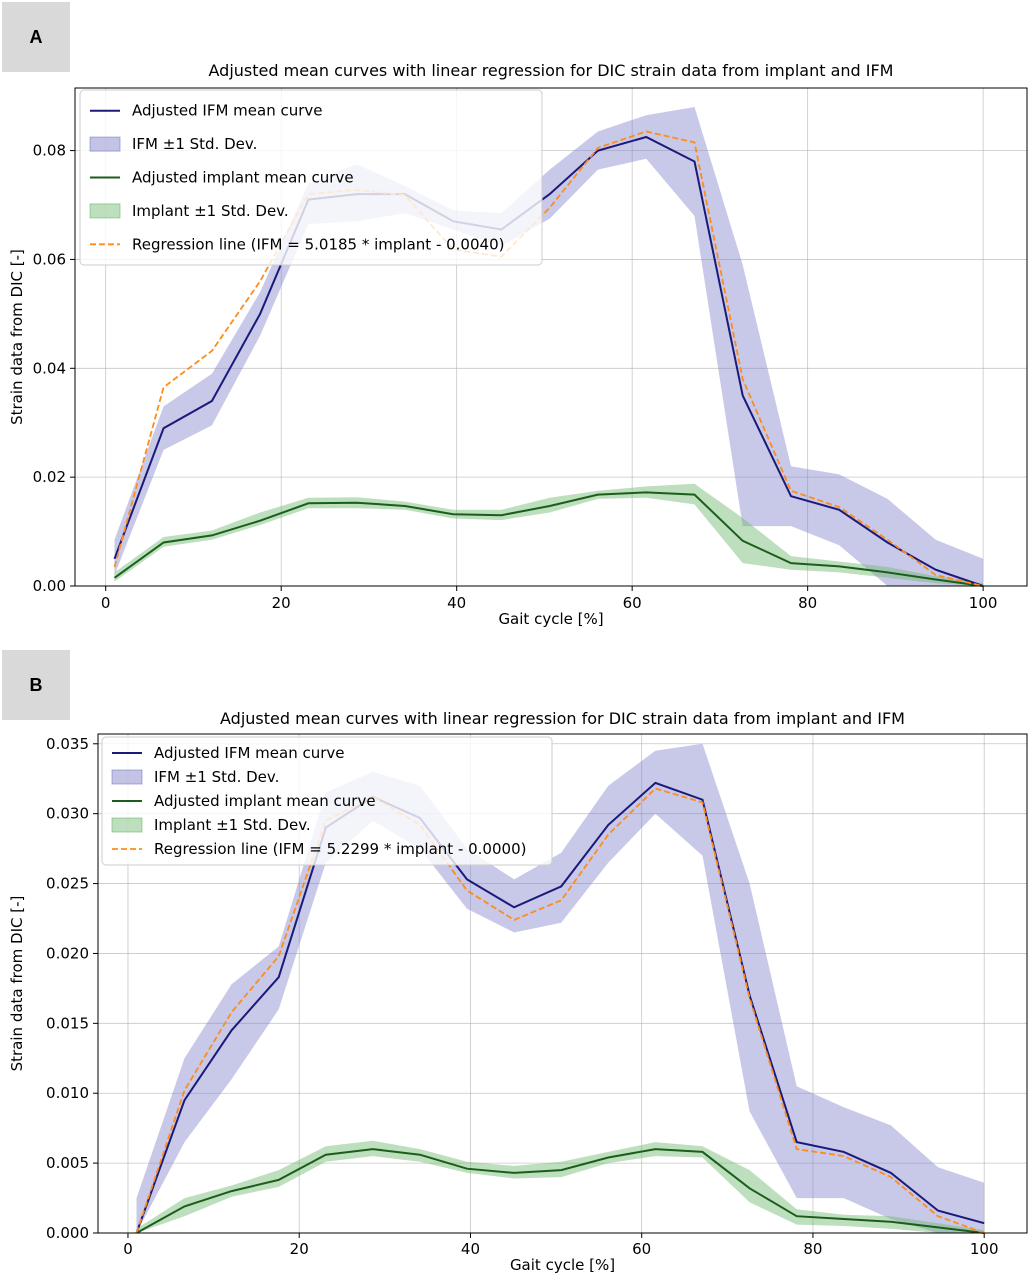 The width and height of the screenshot is (1031, 1279). Describe the element at coordinates (67, 953) in the screenshot. I see `y-tick-label: 0.020` at that location.